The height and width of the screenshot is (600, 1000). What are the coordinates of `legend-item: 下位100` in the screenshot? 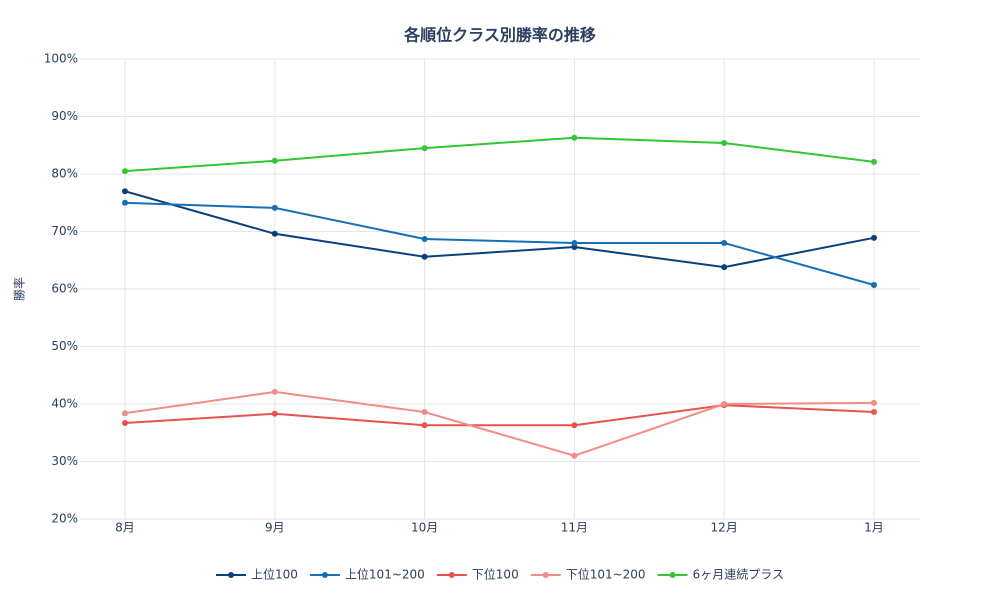 It's located at (477, 574).